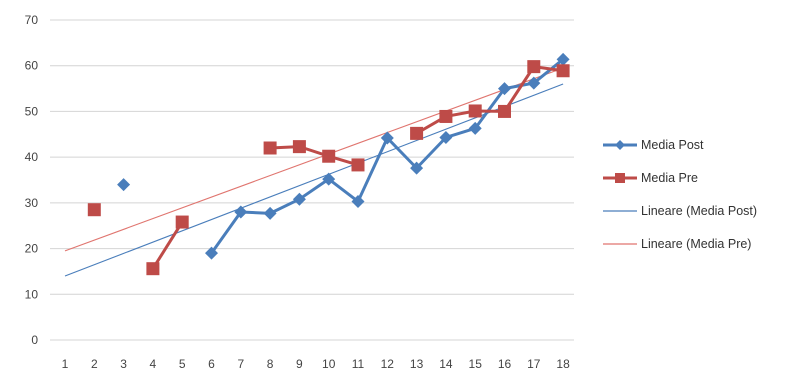  I want to click on y-tick-label: 70, so click(32, 20).